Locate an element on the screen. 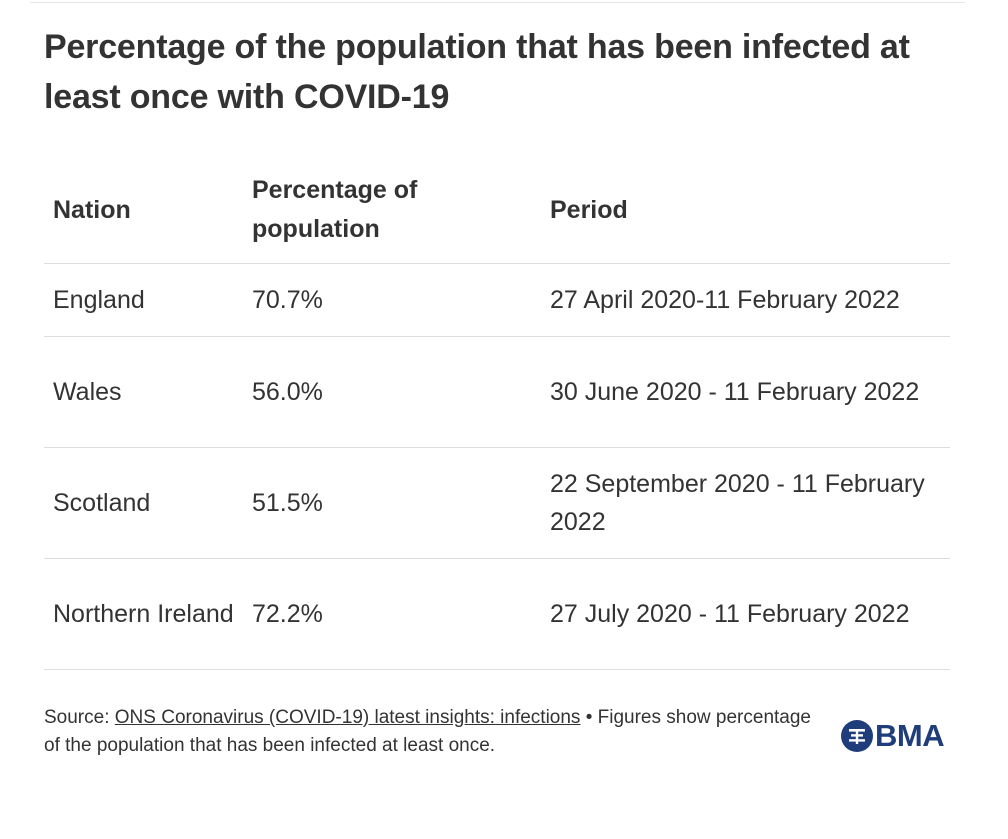 This screenshot has height=839, width=1008. table-header-row: Nation Percentage of population Period is located at coordinates (497, 210).